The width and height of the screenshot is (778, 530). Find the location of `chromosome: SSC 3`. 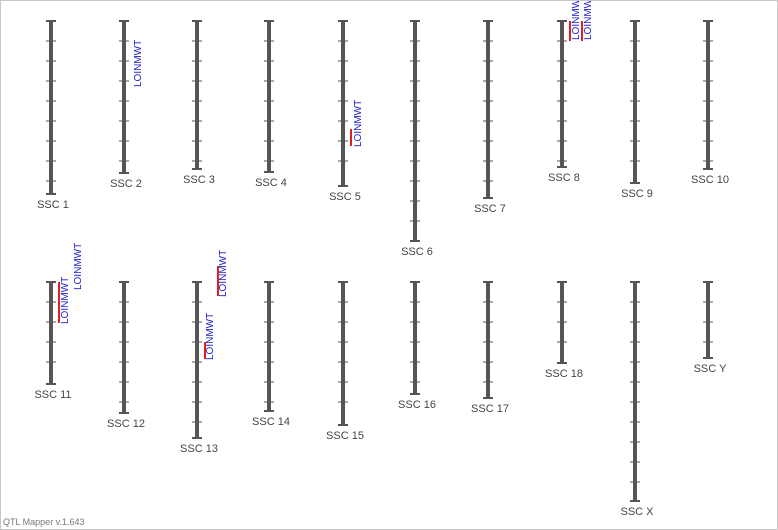

chromosome: SSC 3 is located at coordinates (199, 103).